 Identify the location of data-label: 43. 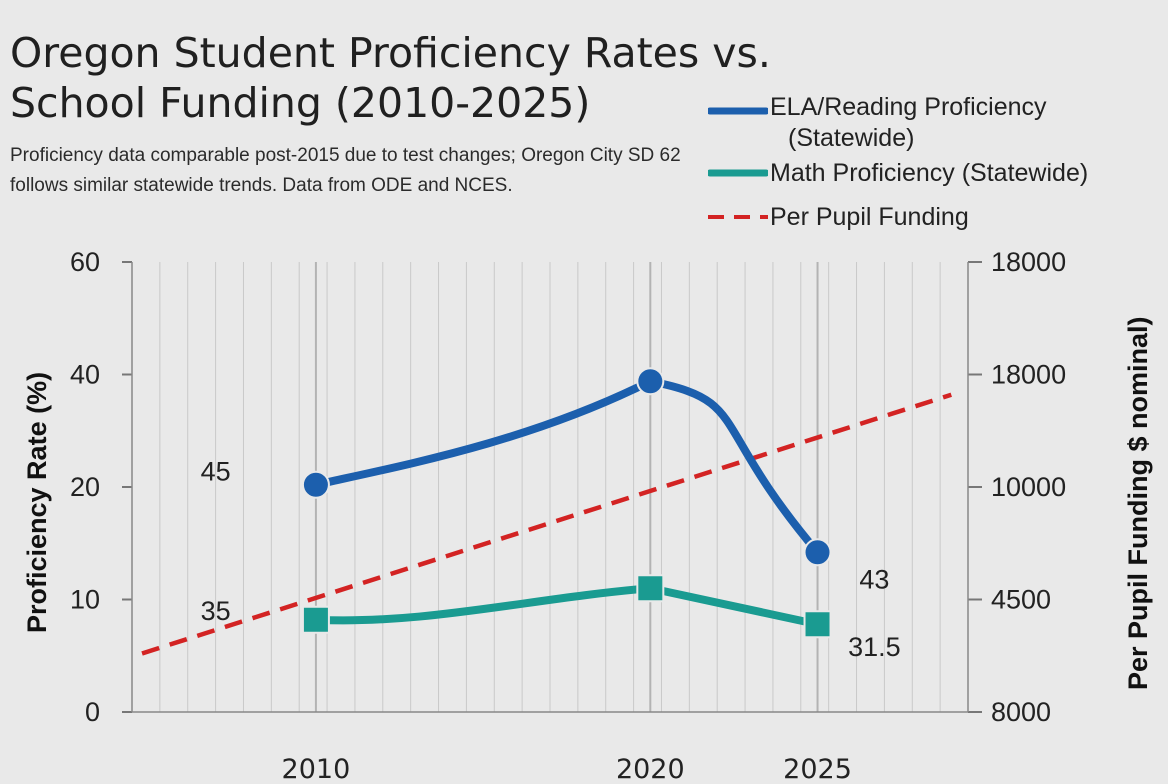
(874, 579).